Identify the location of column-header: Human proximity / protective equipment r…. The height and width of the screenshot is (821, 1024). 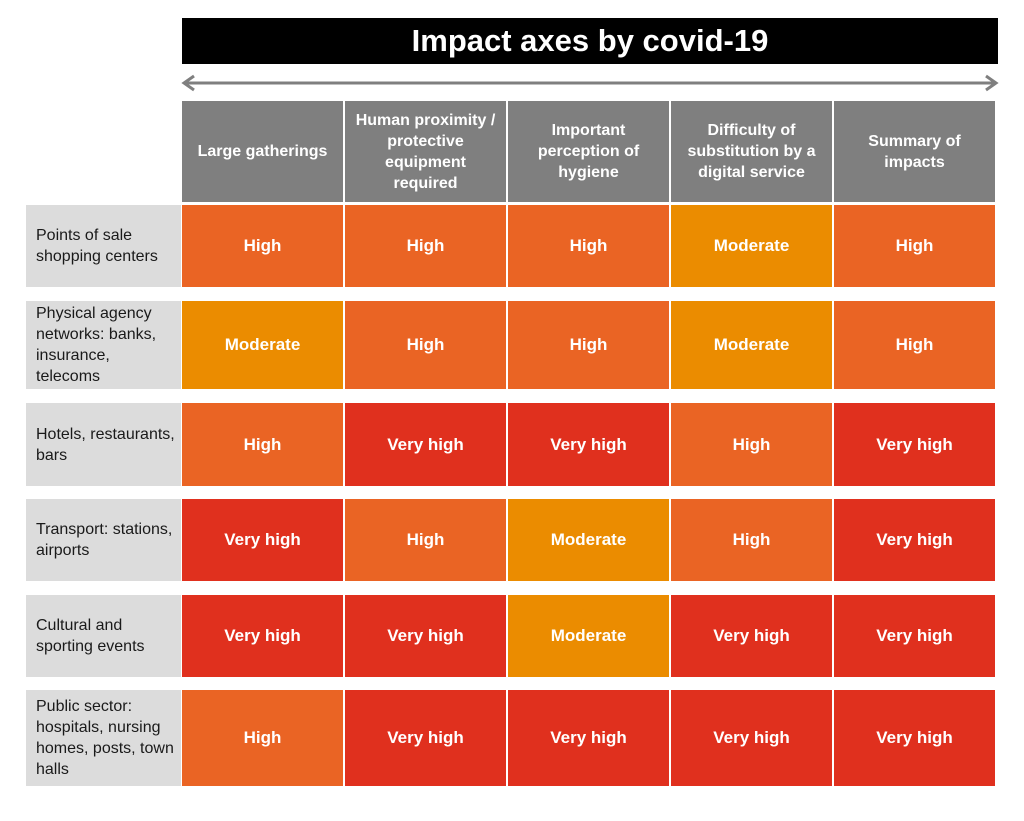
(425, 151).